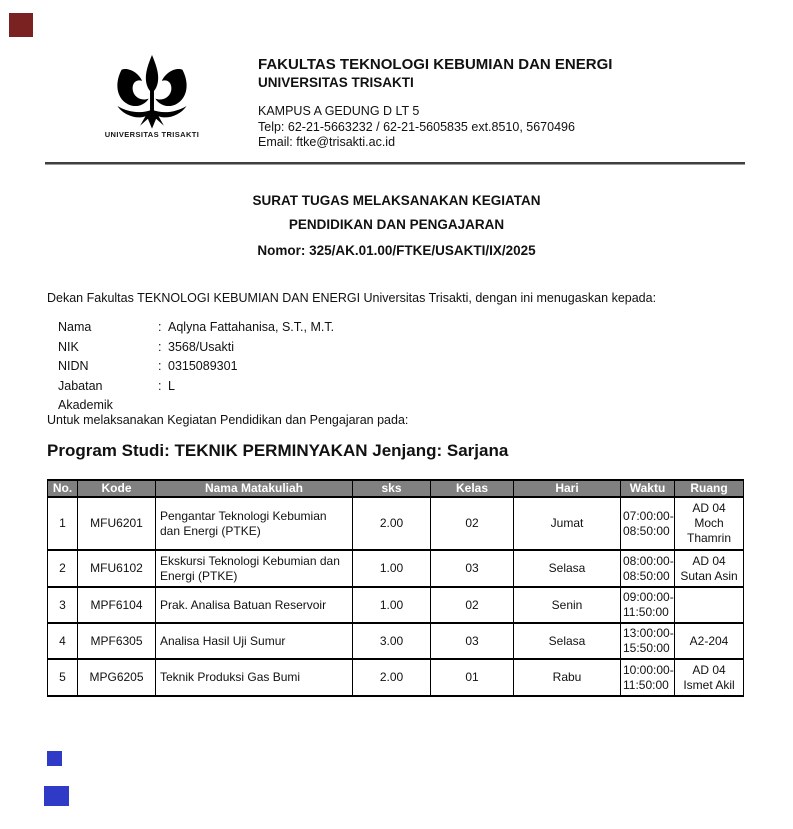 The height and width of the screenshot is (829, 793). Describe the element at coordinates (62, 488) in the screenshot. I see `col-header-no: No.` at that location.